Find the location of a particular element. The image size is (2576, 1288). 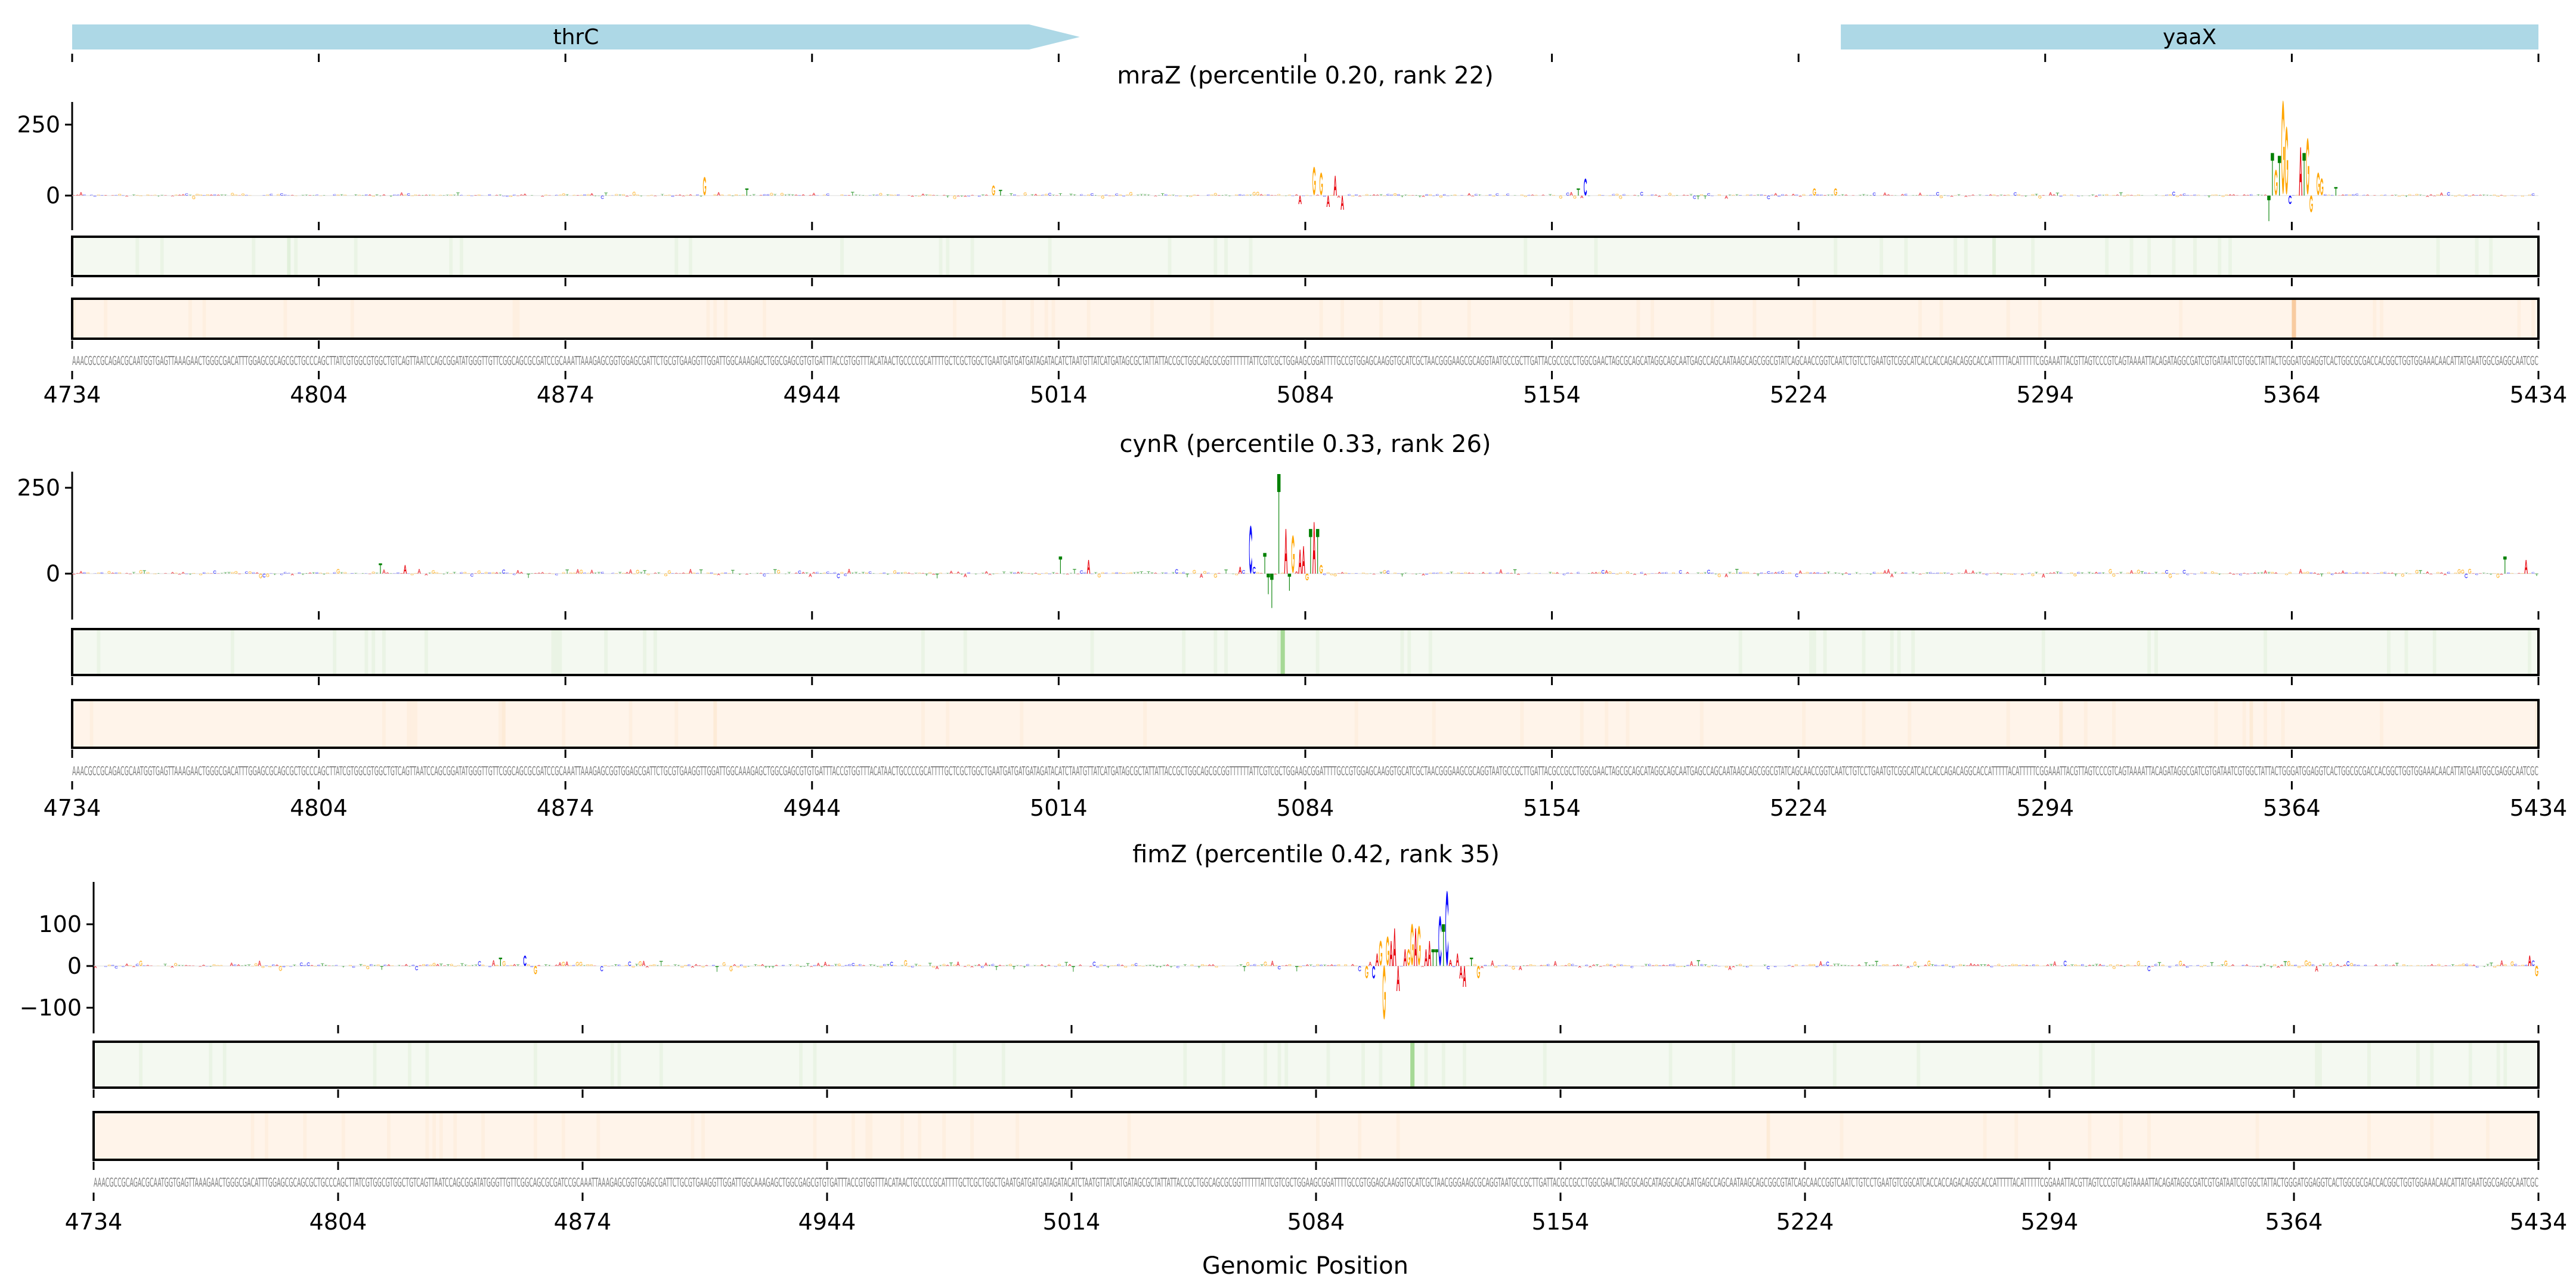

x-tick-label: 5434 is located at coordinates (2539, 1222).